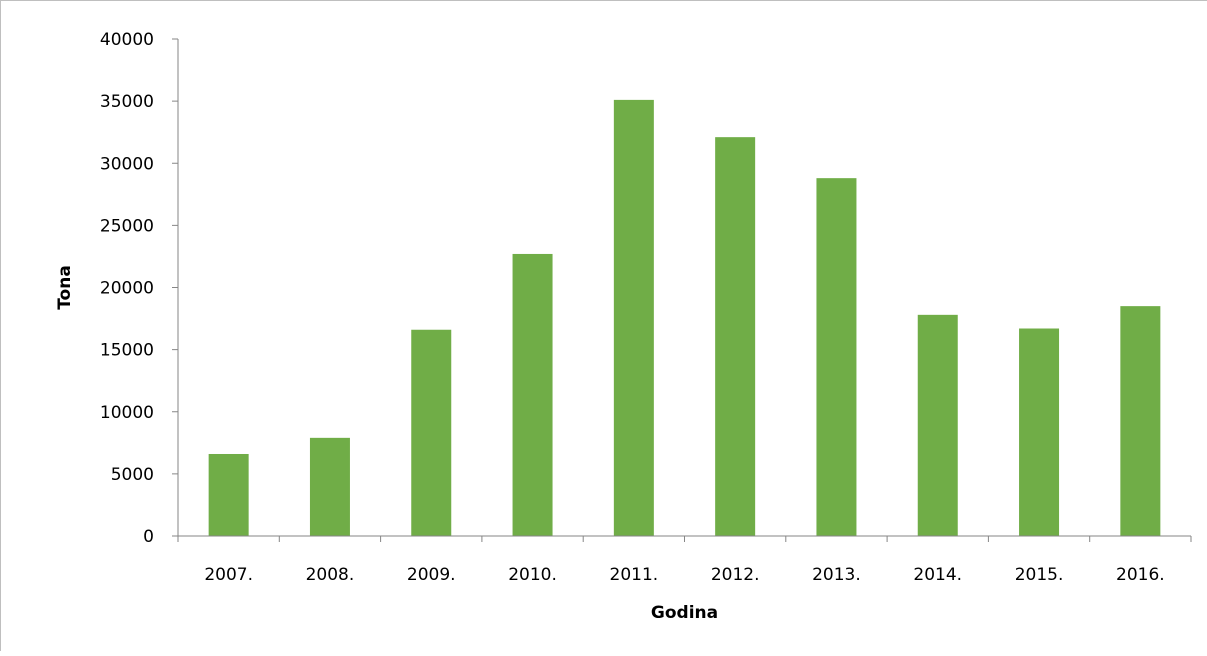 The width and height of the screenshot is (1207, 656). What do you see at coordinates (127, 226) in the screenshot?
I see `y-tick-label: 25000` at bounding box center [127, 226].